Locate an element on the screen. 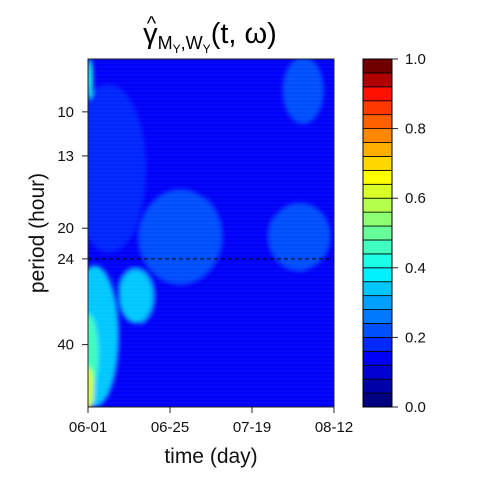  title-symbol: γ is located at coordinates (150, 34).